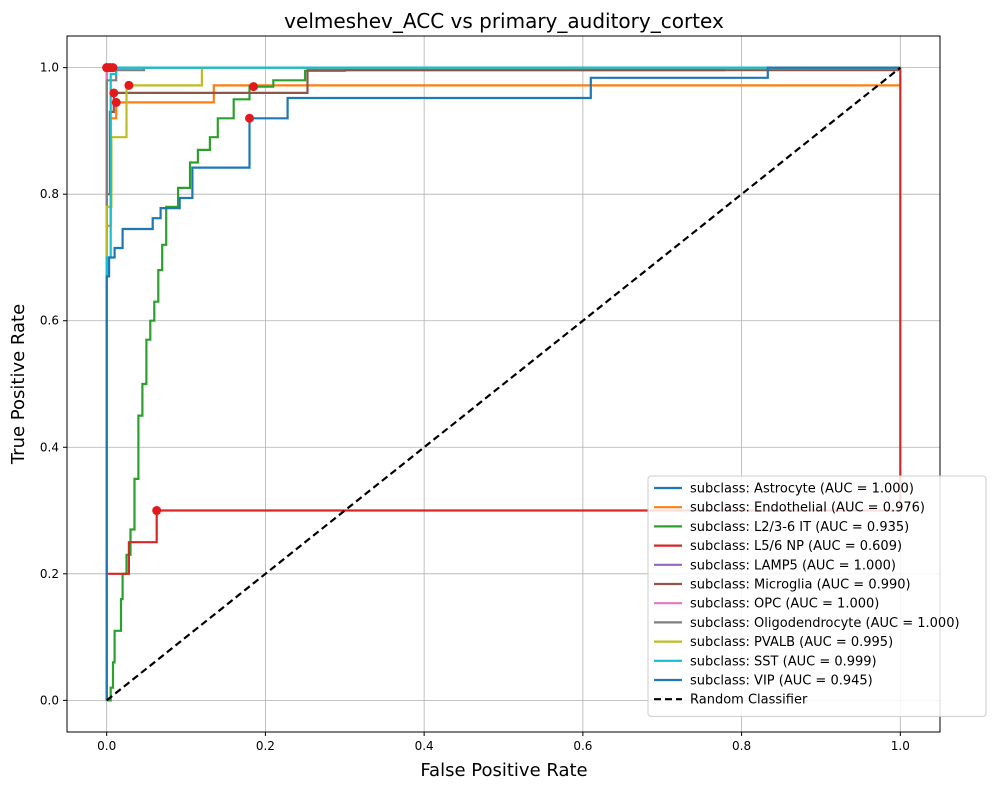  Describe the element at coordinates (18, 384) in the screenshot. I see `y-axis-title: True Positive Rate` at that location.